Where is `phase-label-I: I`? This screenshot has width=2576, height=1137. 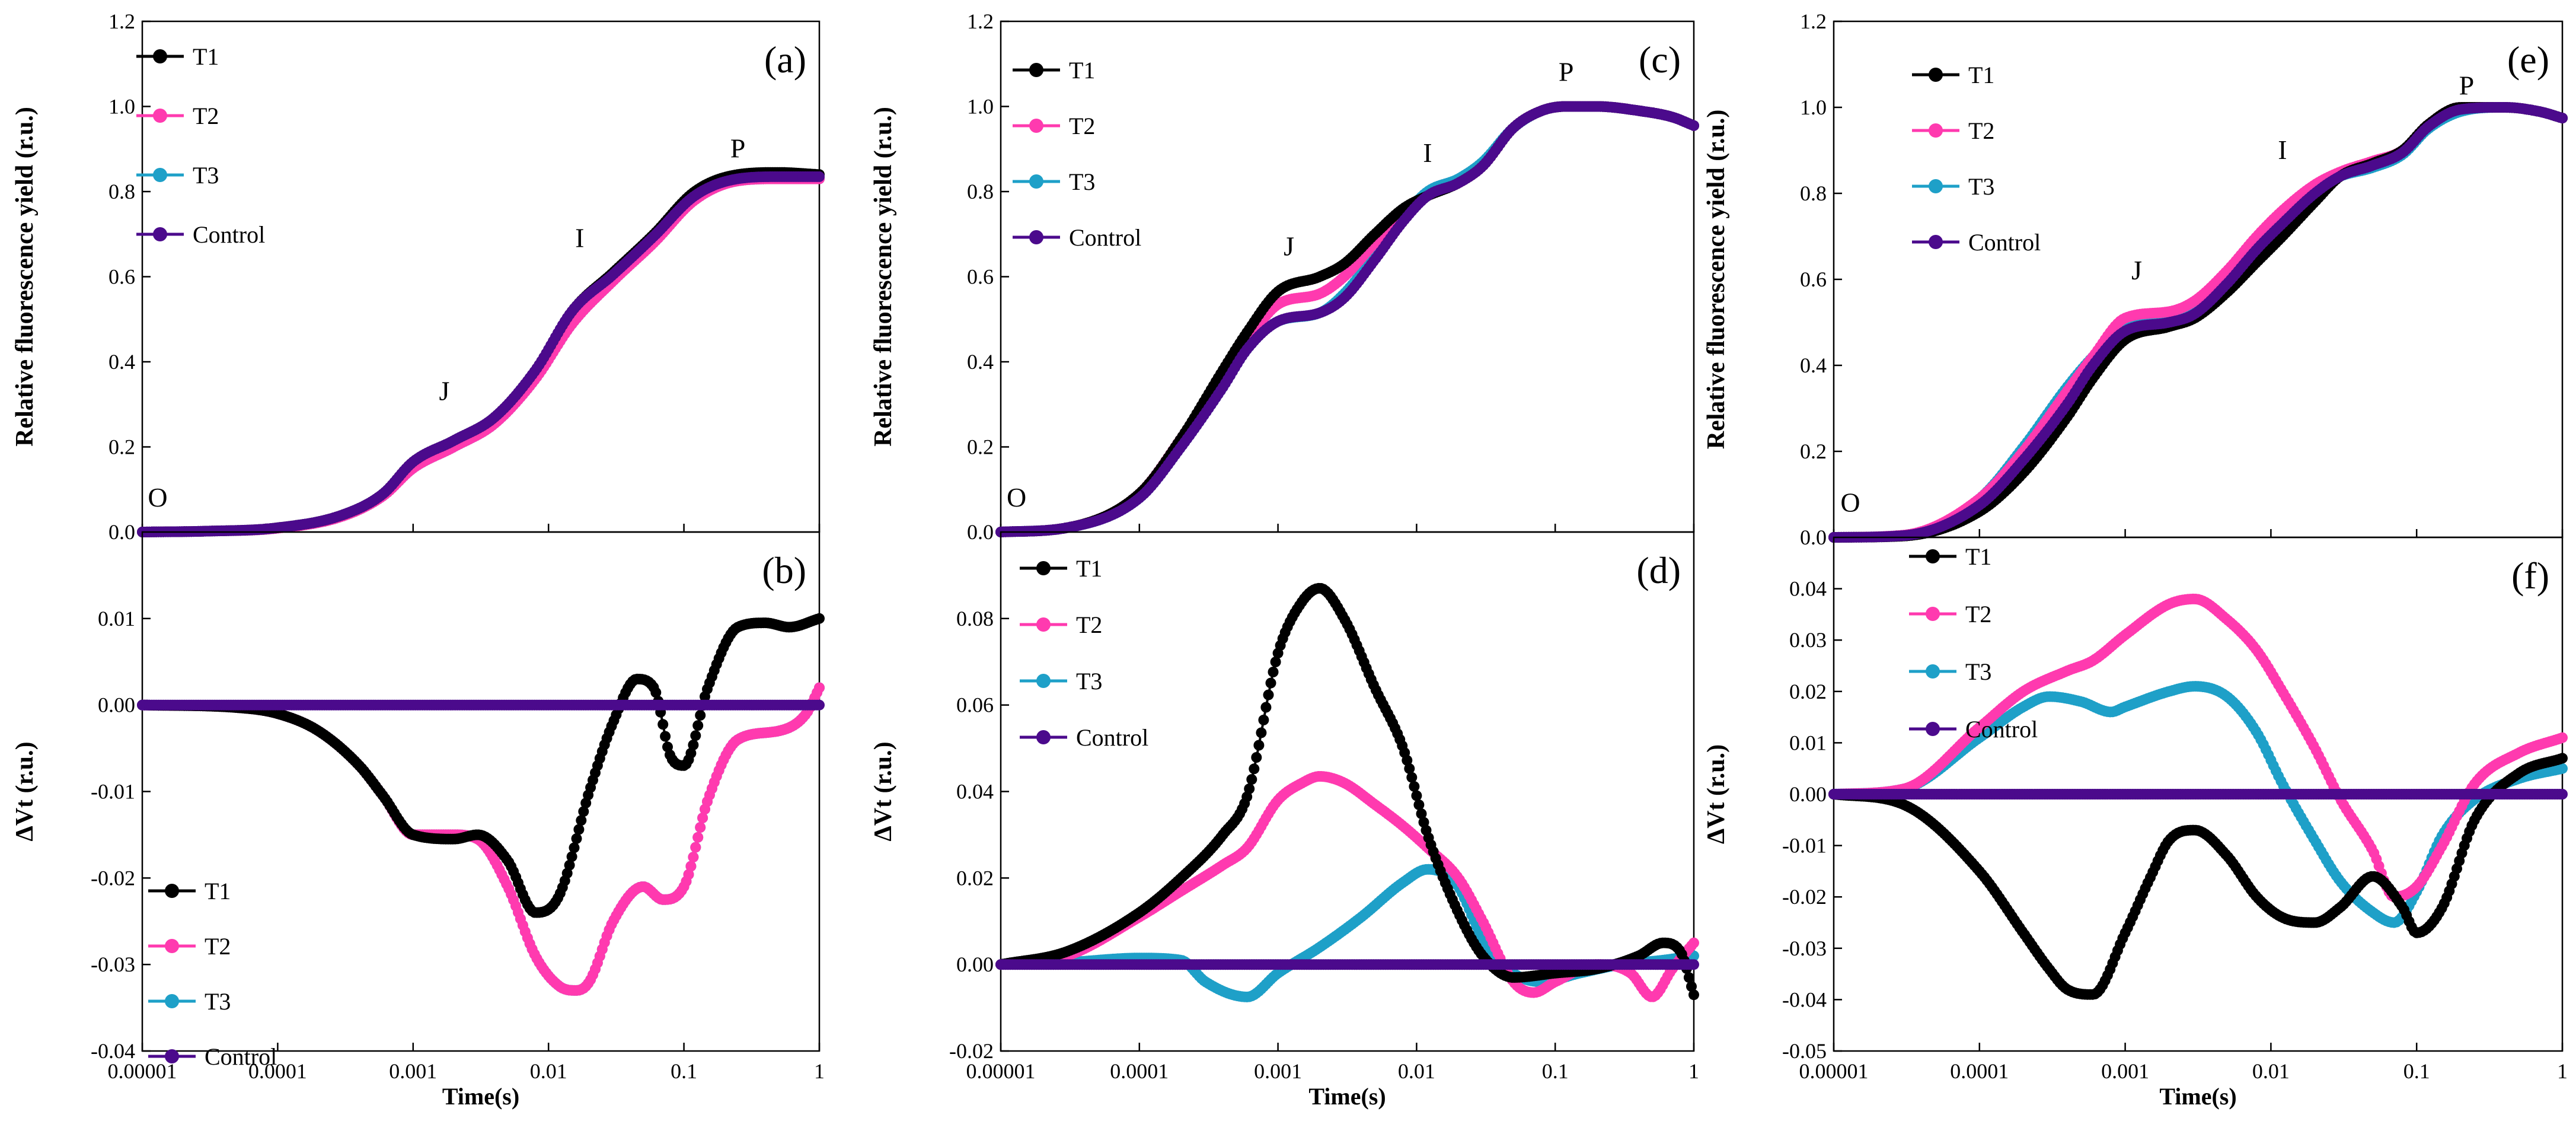
phase-label-I: I is located at coordinates (1427, 153).